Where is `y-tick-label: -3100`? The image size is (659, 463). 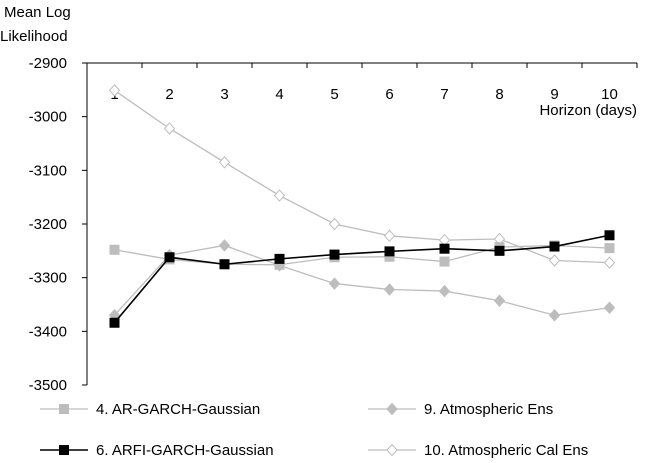 y-tick-label: -3100 is located at coordinates (48, 170).